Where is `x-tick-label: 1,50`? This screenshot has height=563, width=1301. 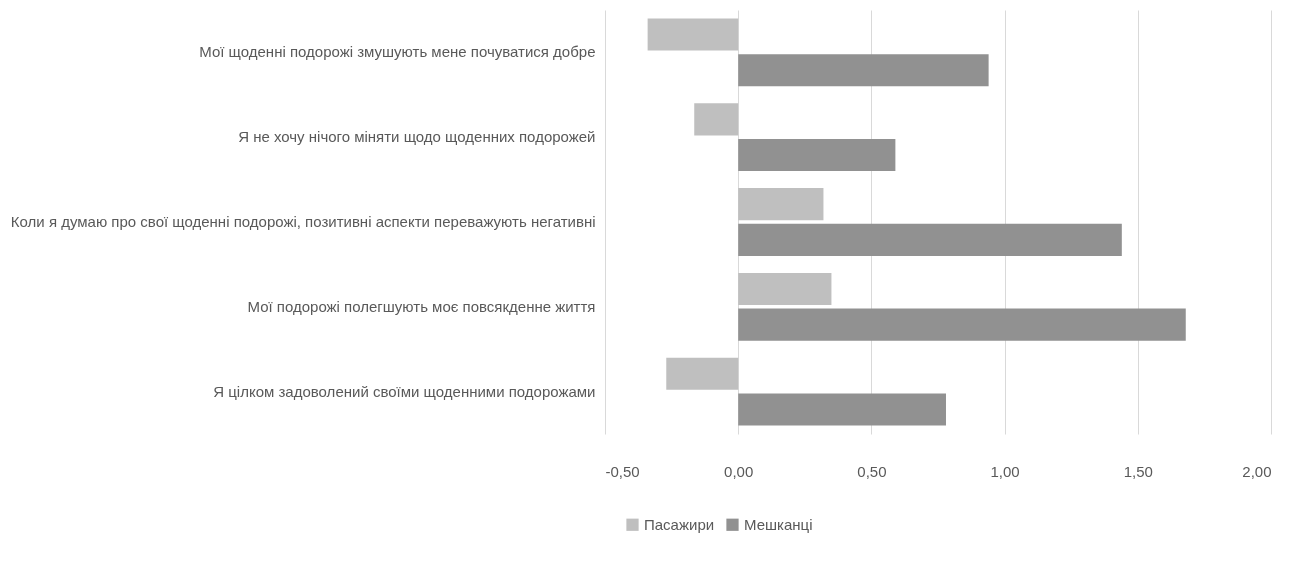
x-tick-label: 1,50 is located at coordinates (1138, 471).